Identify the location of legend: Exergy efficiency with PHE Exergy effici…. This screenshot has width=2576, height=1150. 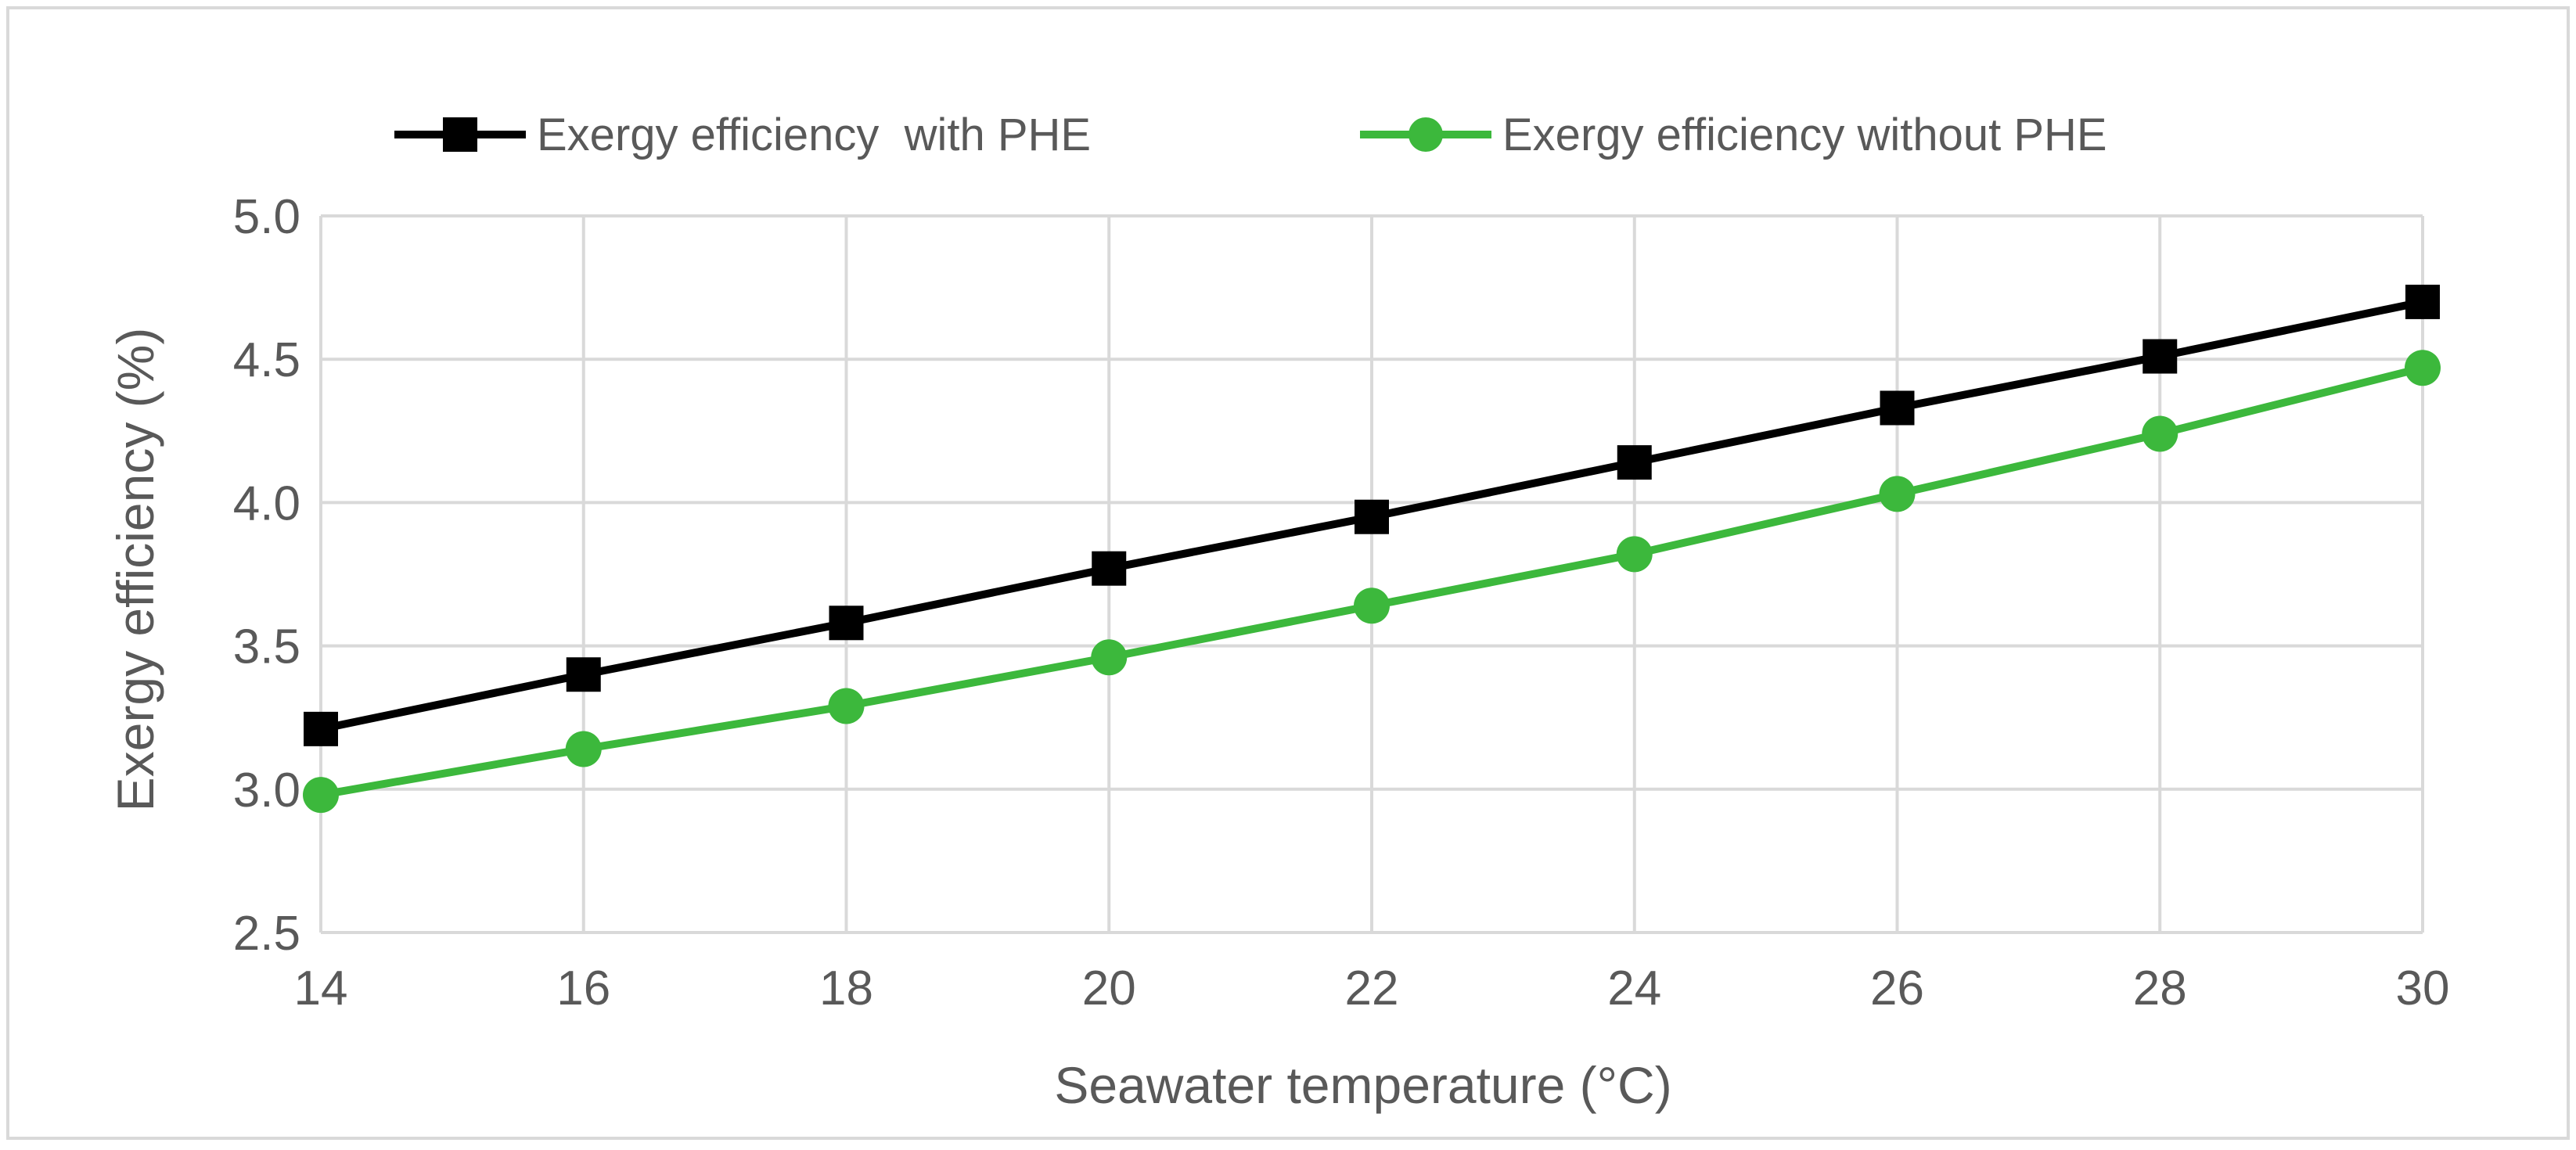
(1250, 135).